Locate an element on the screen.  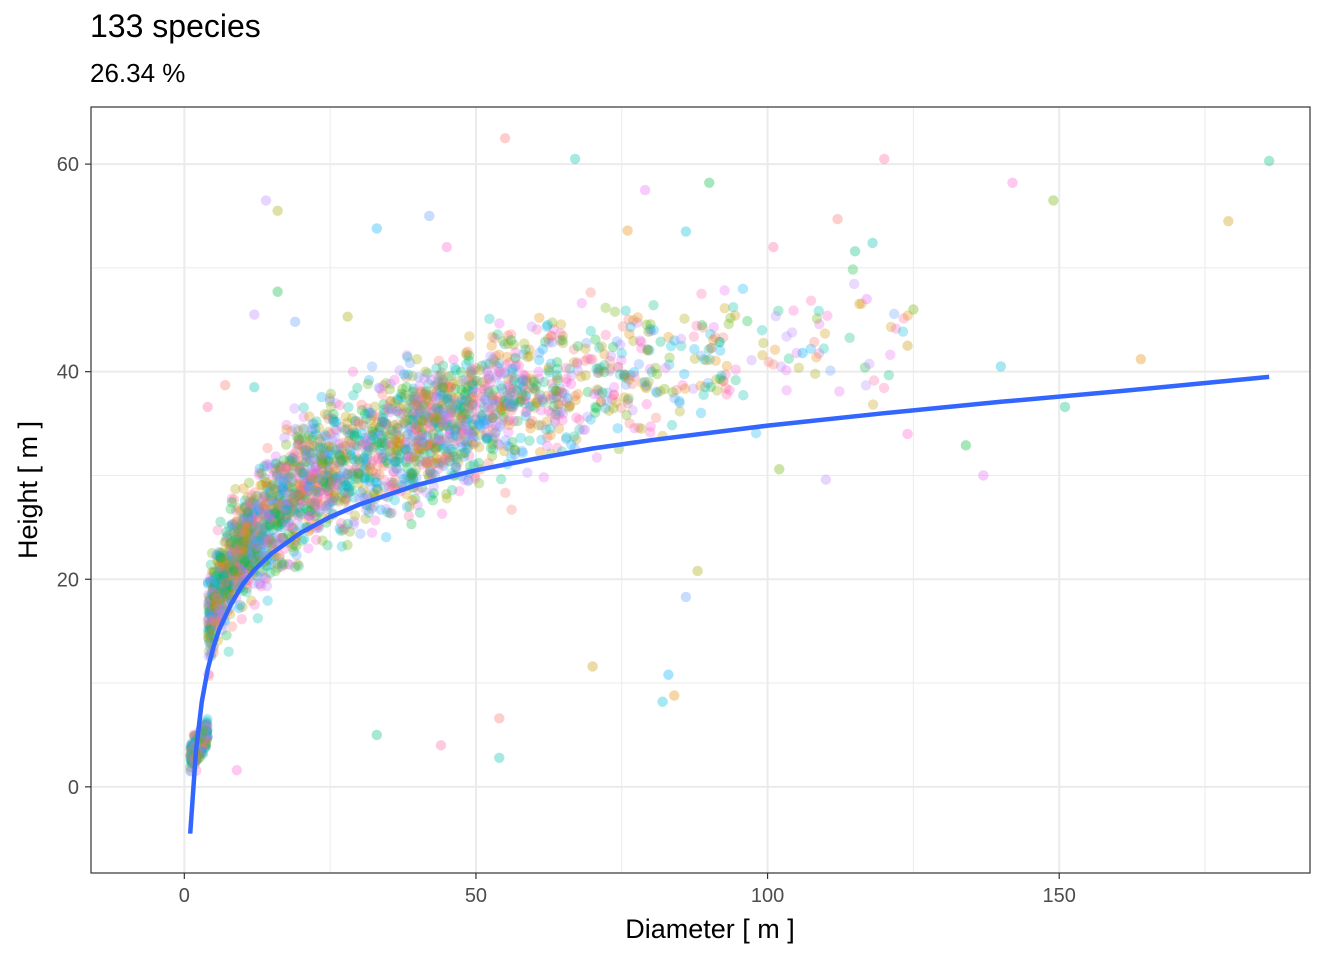
y-tick-label: 40 is located at coordinates (68, 373).